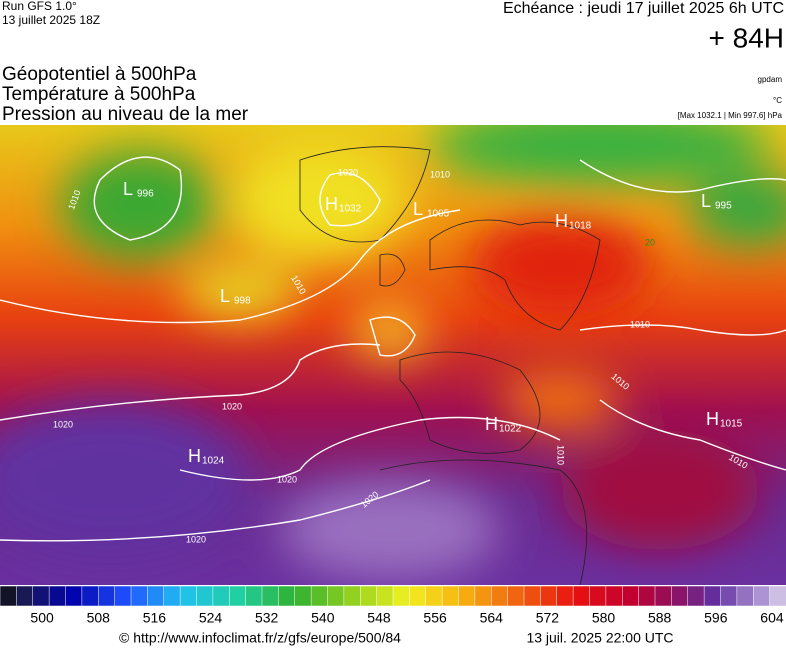 The width and height of the screenshot is (786, 648). Describe the element at coordinates (242, 301) in the screenshot. I see `center-value: 998` at that location.